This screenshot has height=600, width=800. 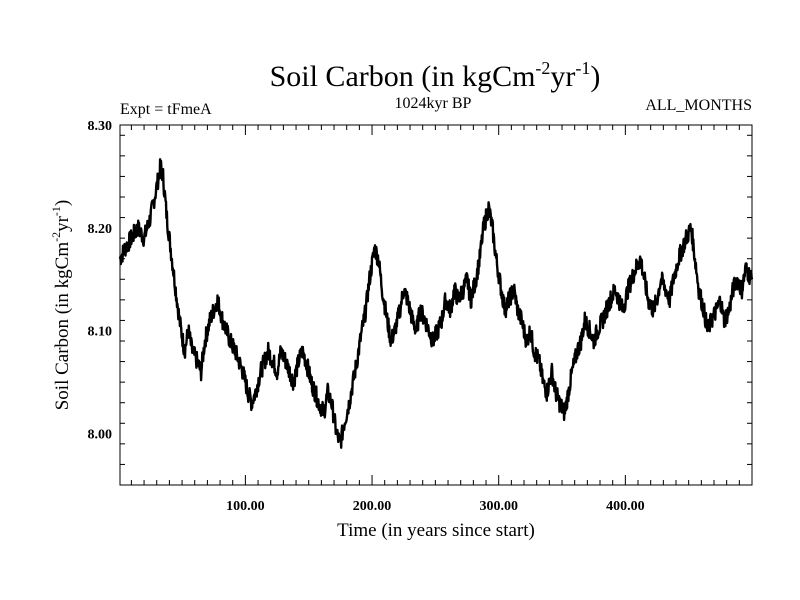 I want to click on ylabel-sup-2: -1, so click(x=56, y=211).